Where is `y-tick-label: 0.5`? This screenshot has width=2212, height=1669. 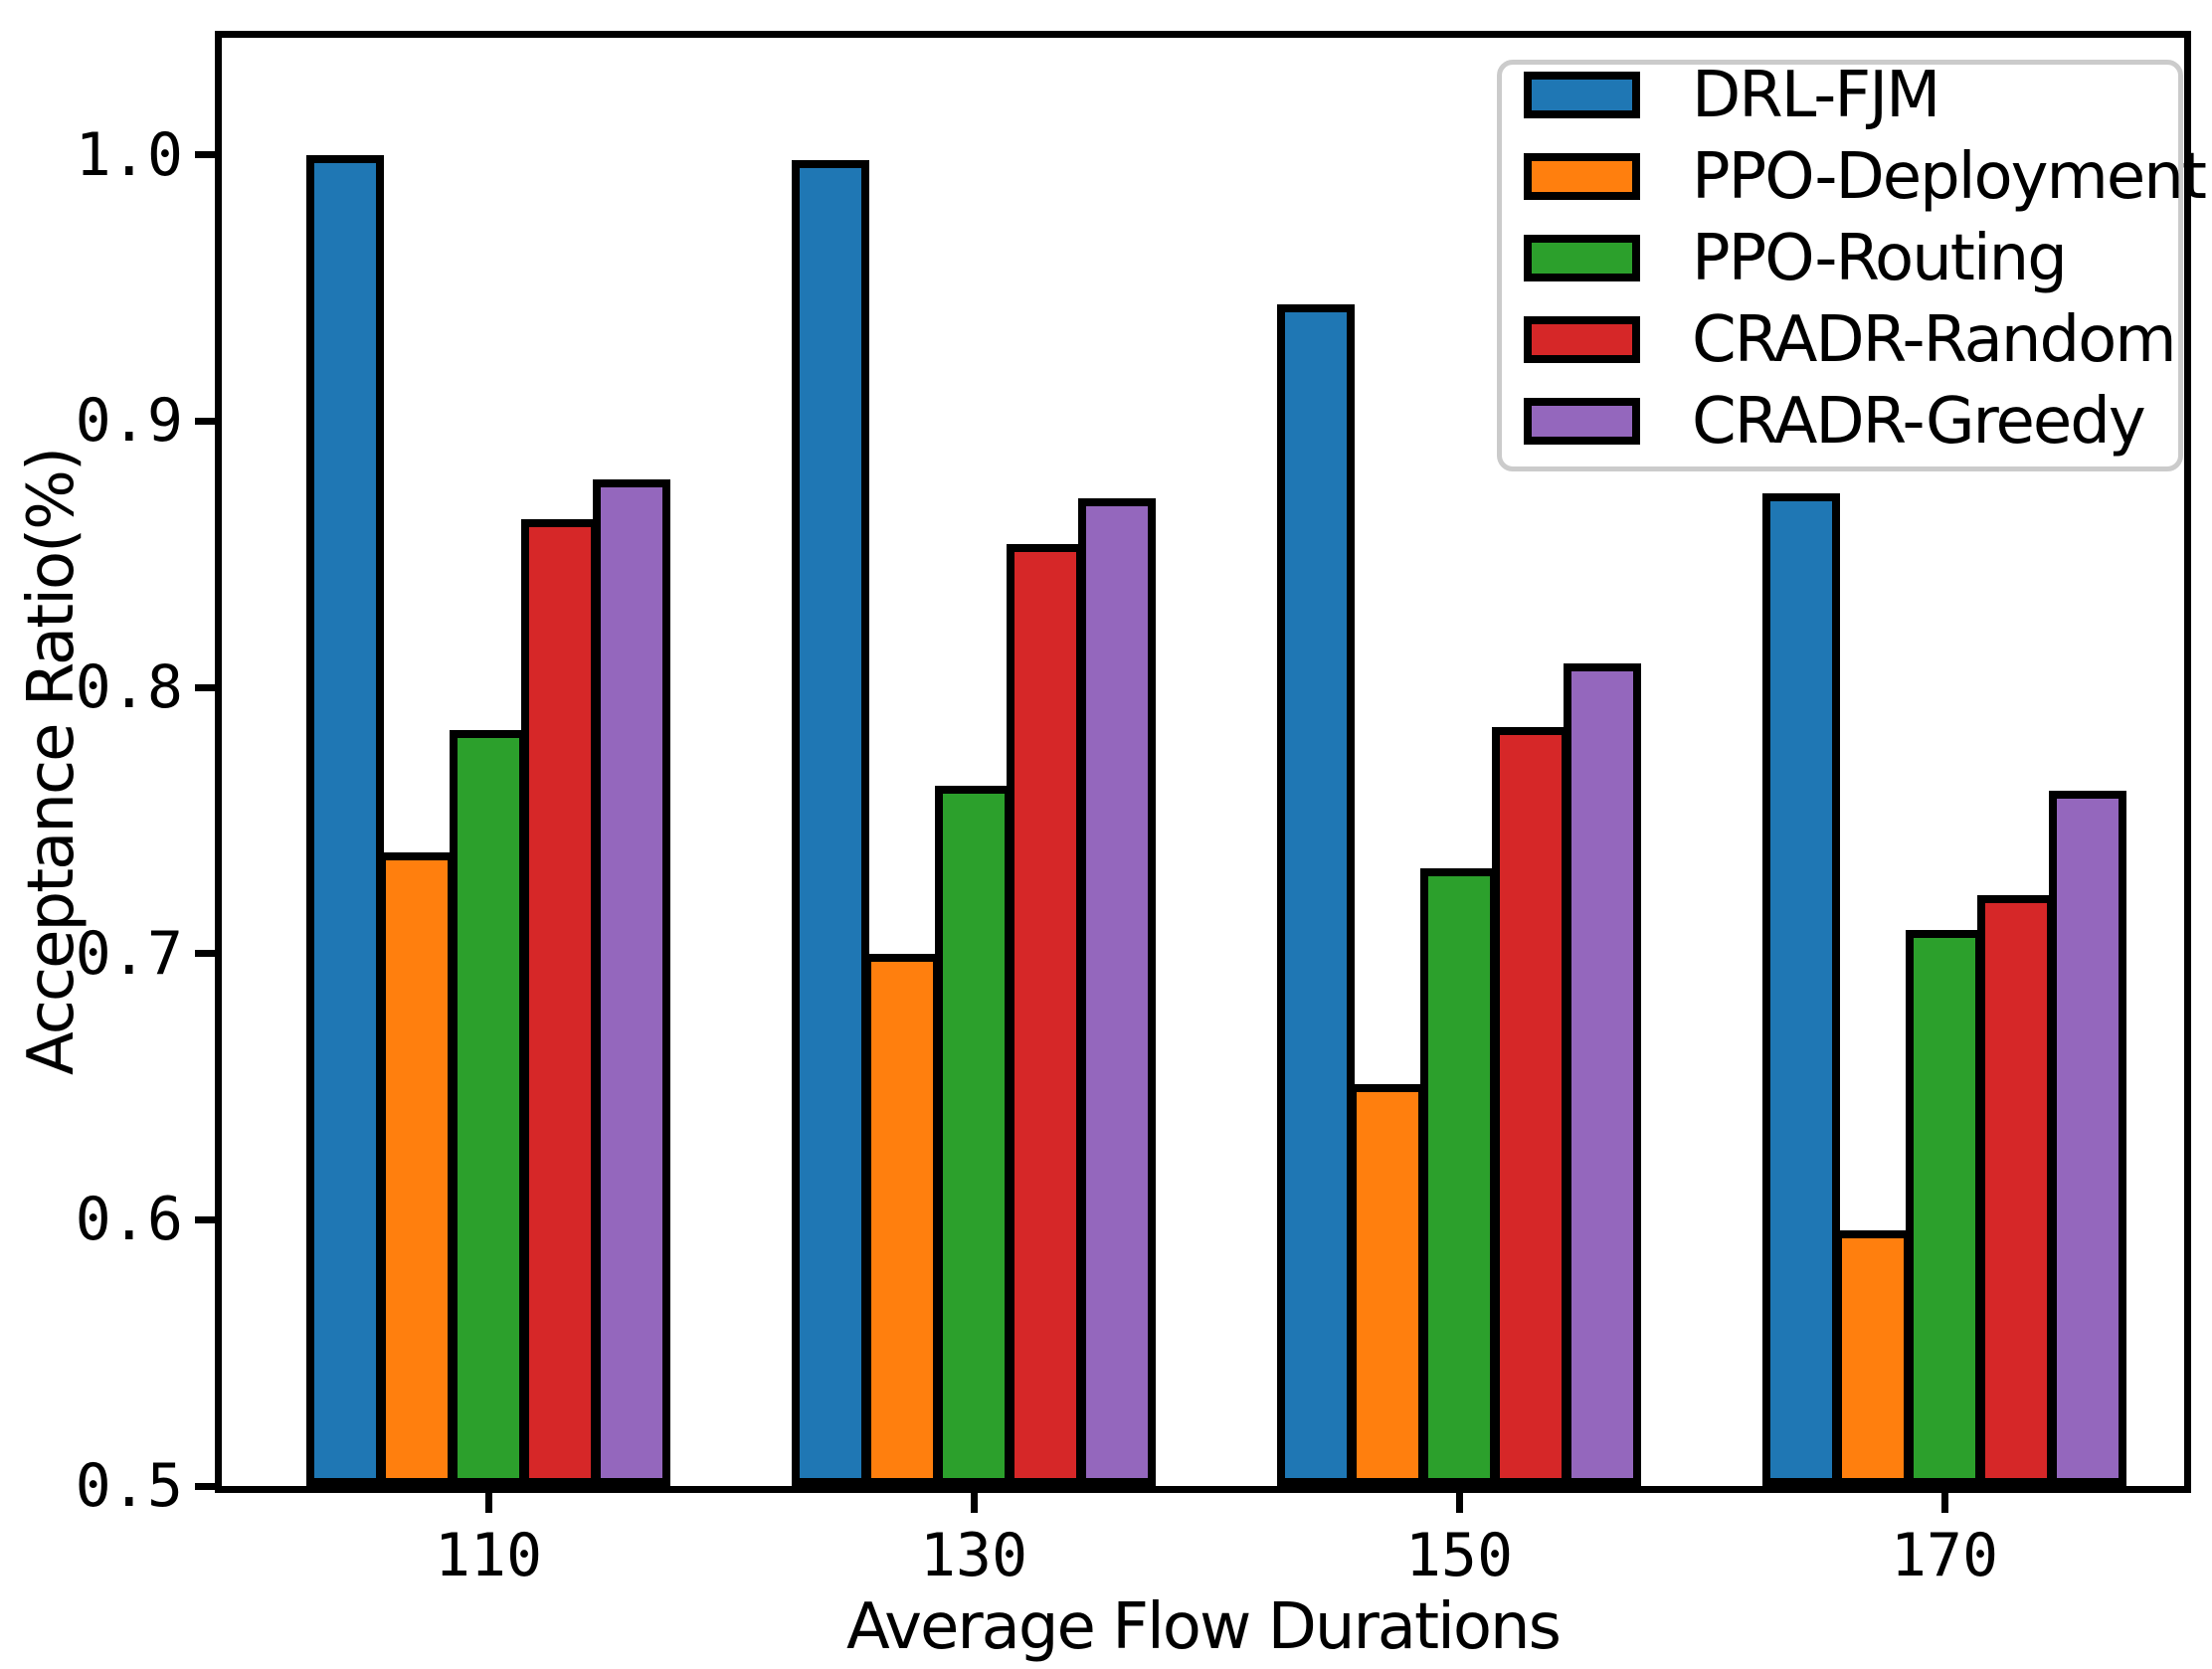
y-tick-label: 0.5 is located at coordinates (129, 1486).